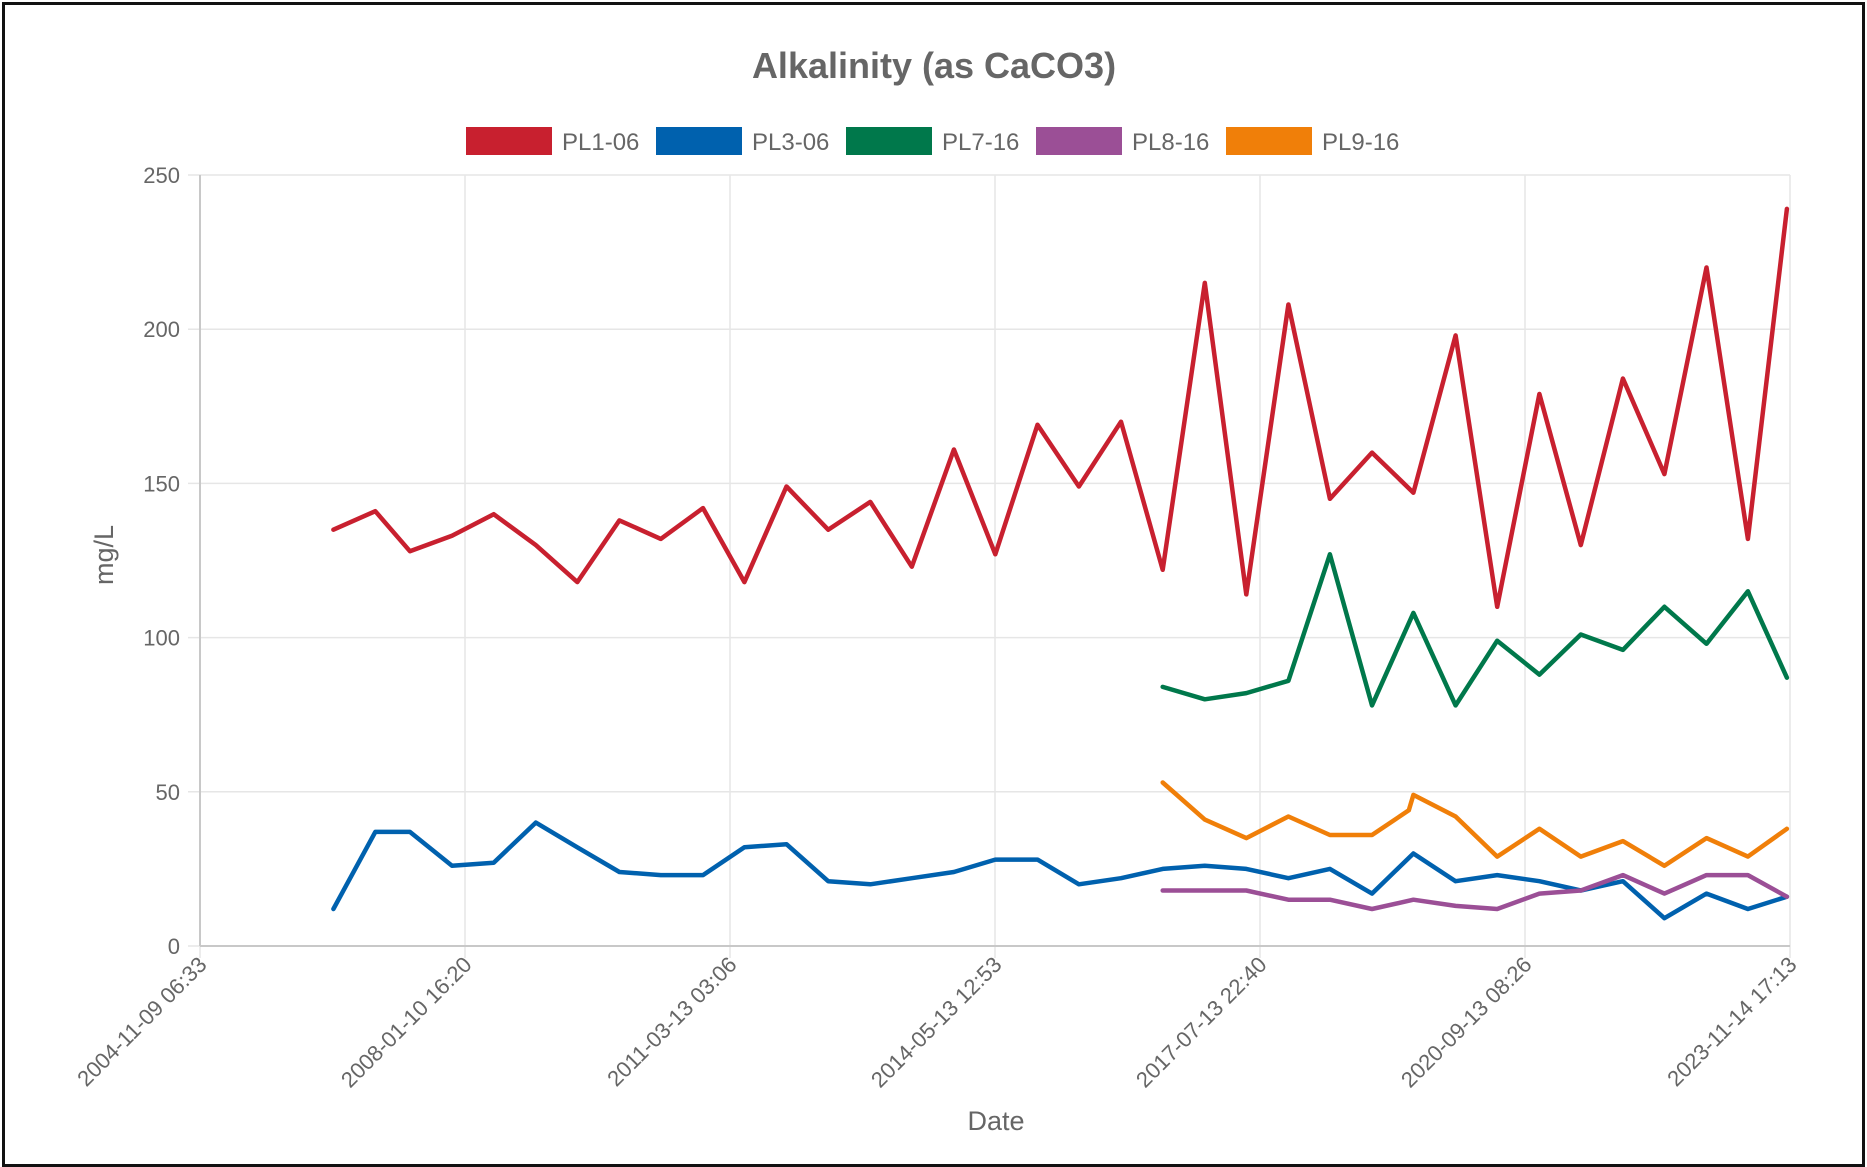 This screenshot has width=1867, height=1167. I want to click on legend-item-pl3-06: PL3-06, so click(742, 141).